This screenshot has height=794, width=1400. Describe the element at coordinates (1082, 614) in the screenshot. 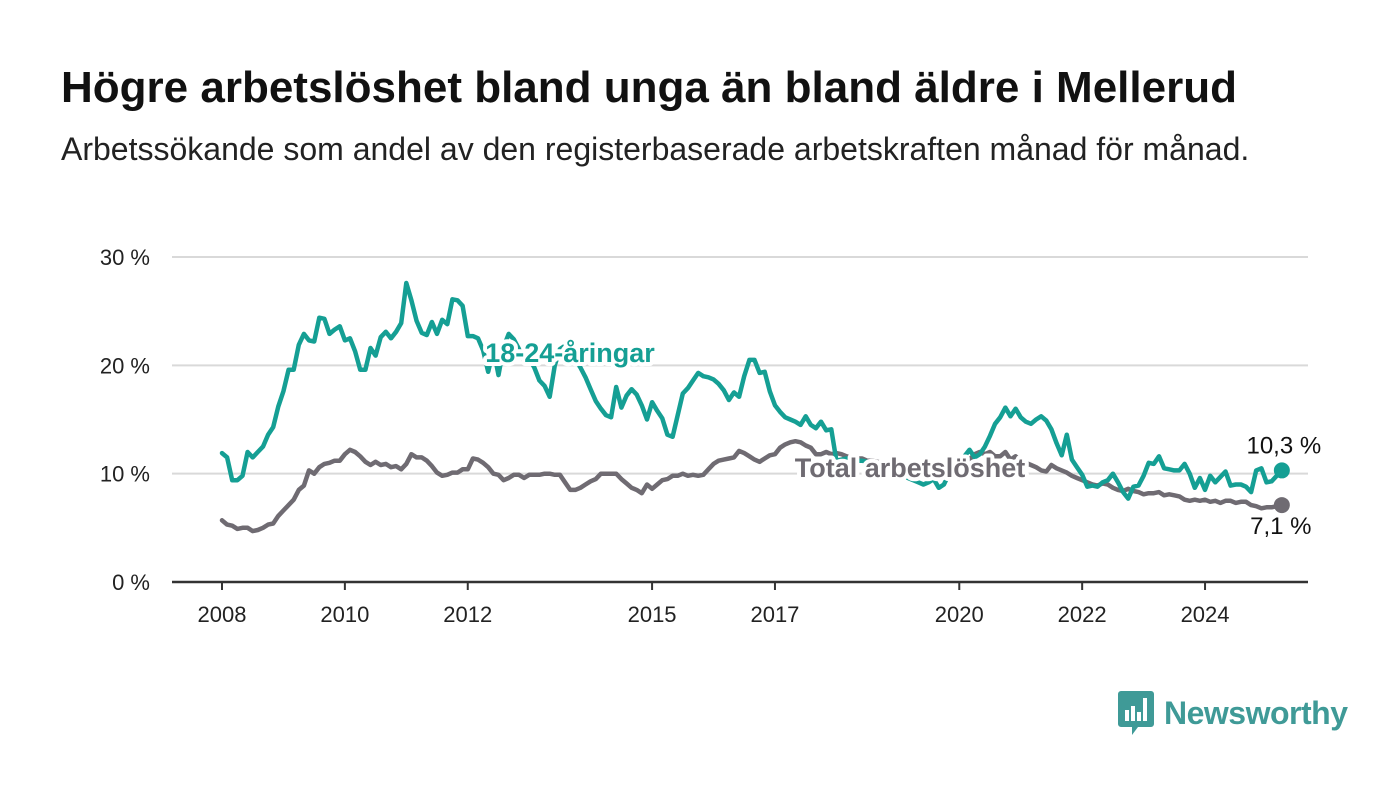

I see `x-tick-label: 2022` at that location.